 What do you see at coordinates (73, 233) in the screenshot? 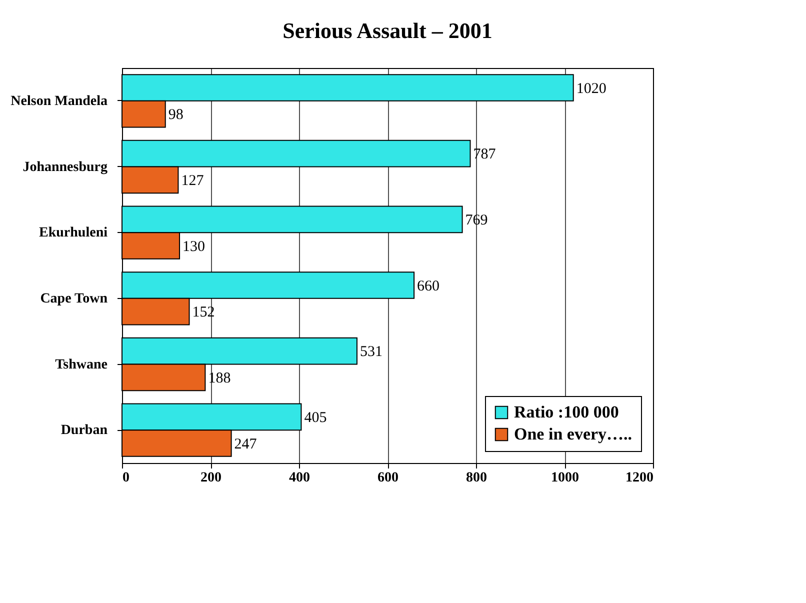
I see `y-tick-label: Ekurhuleni` at bounding box center [73, 233].